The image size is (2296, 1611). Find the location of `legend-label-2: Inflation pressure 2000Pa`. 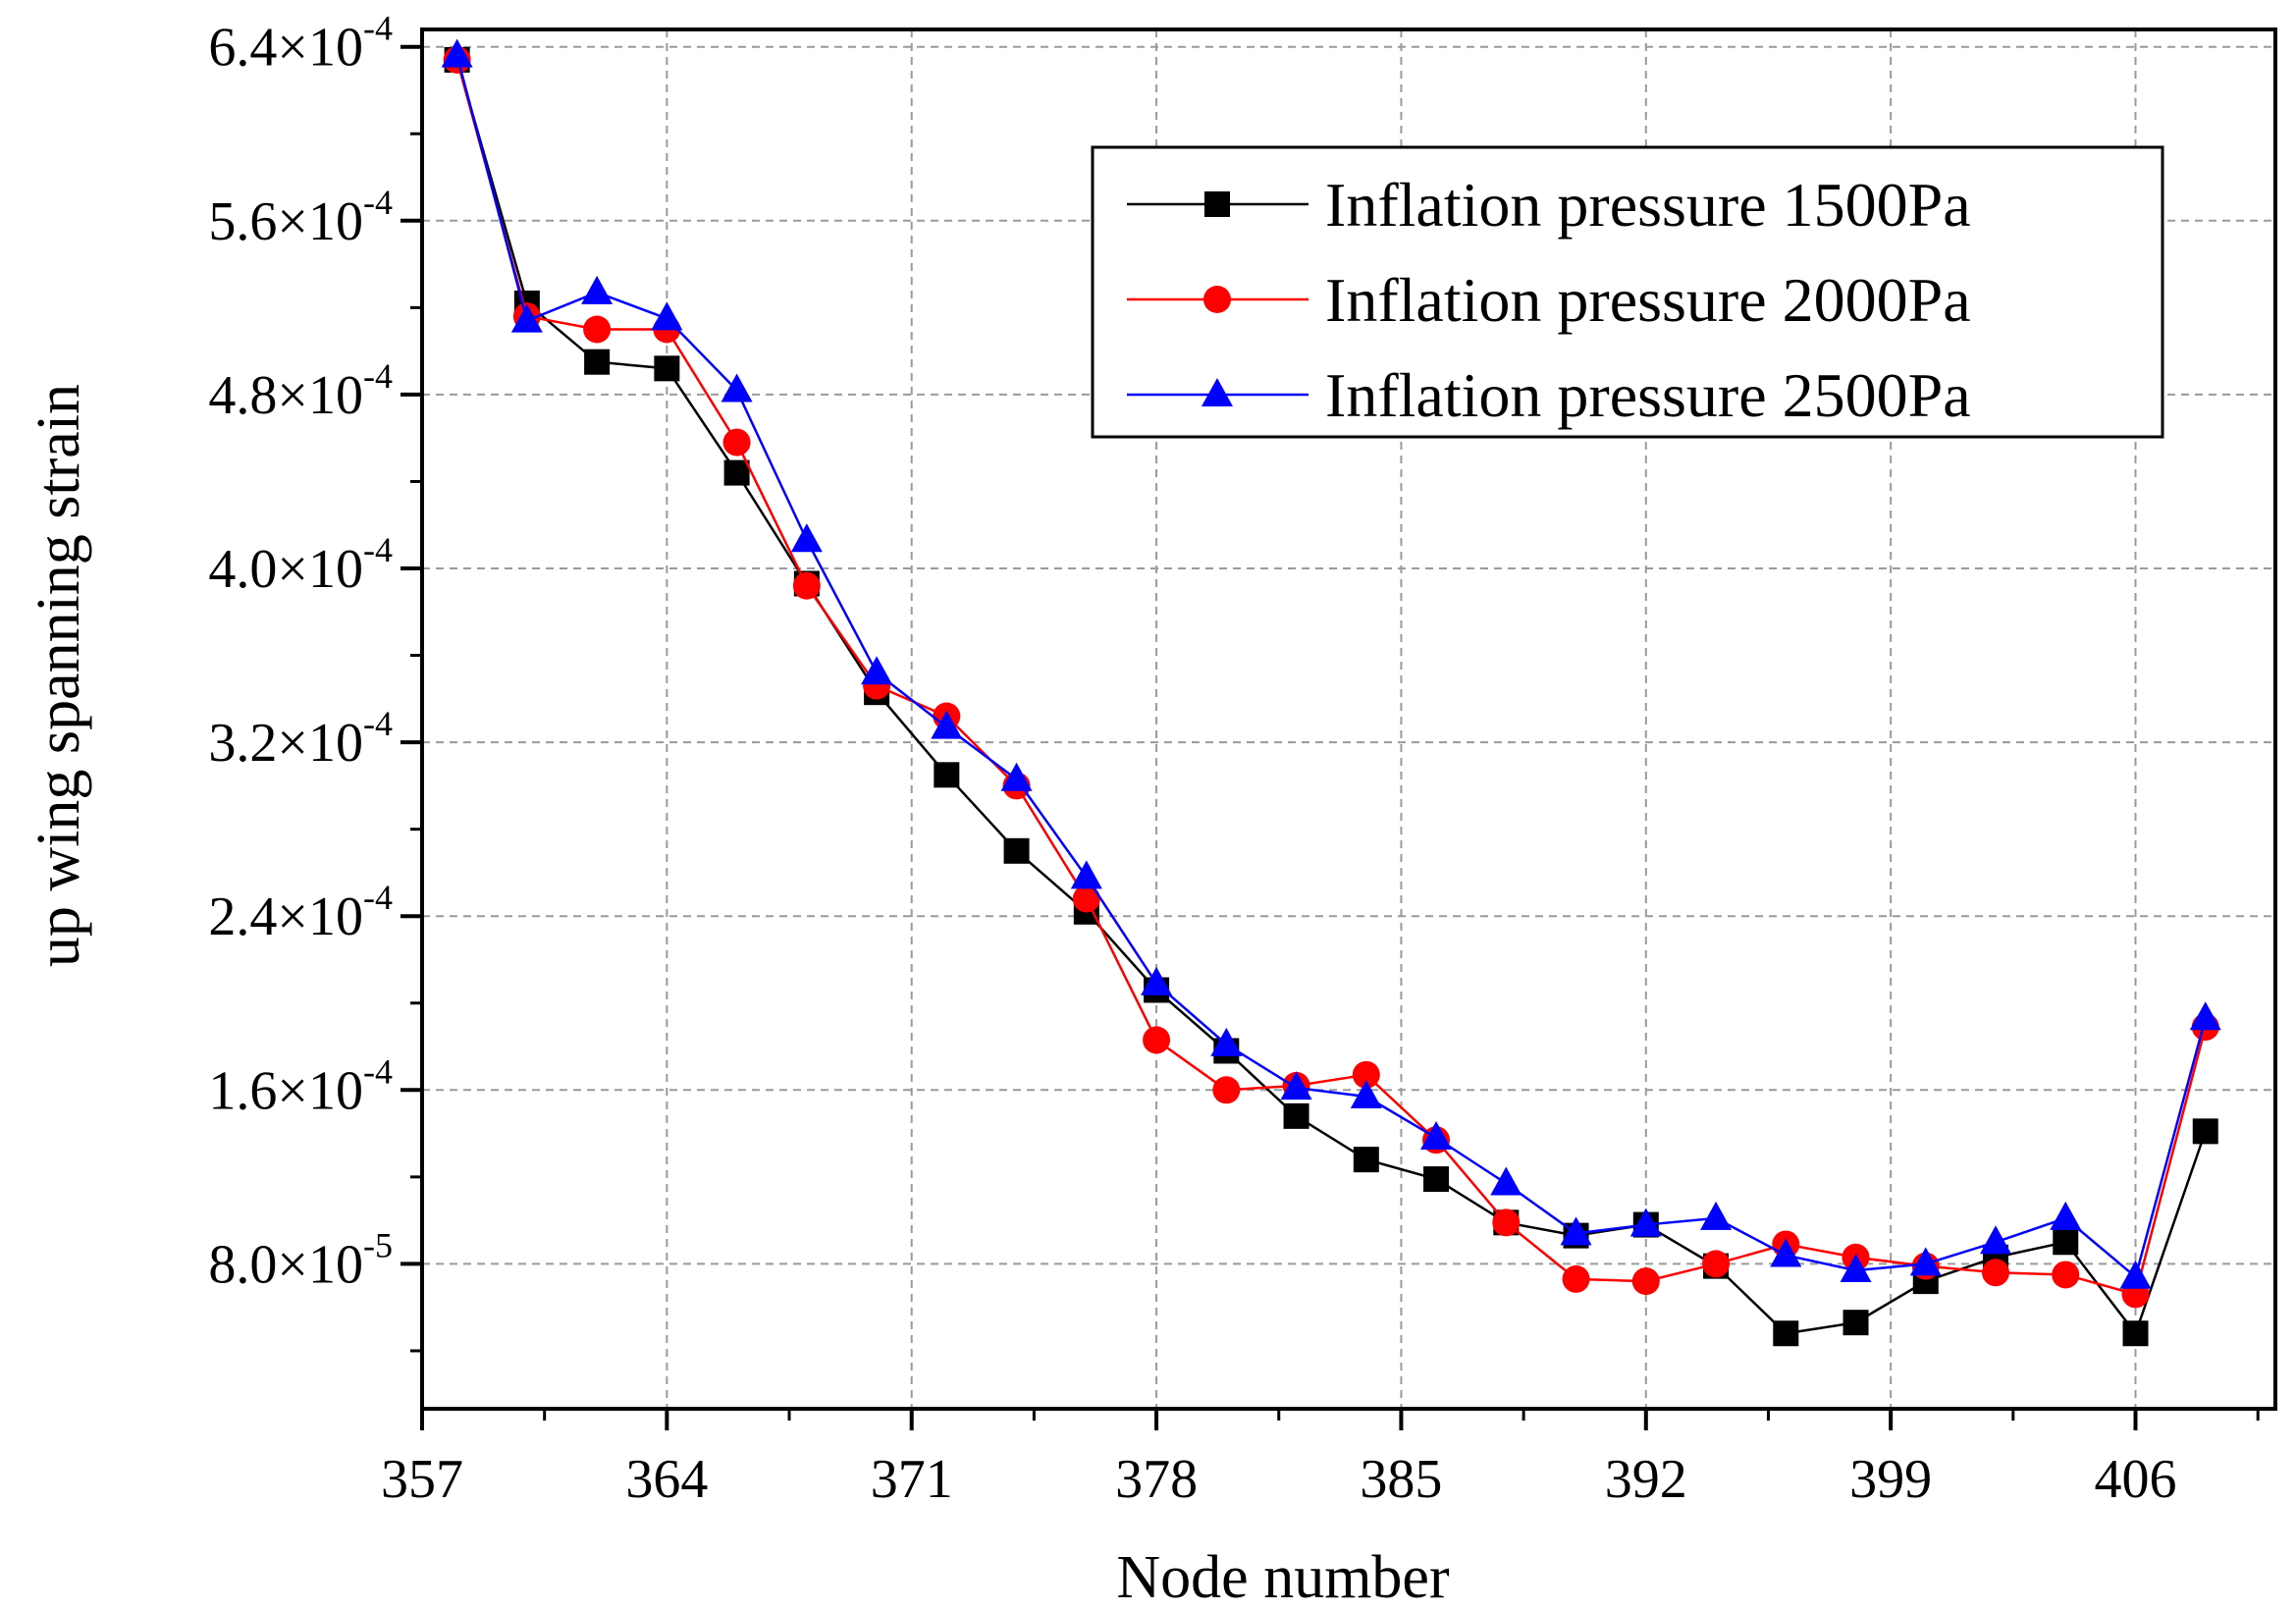

legend-label-2: Inflation pressure 2000Pa is located at coordinates (1648, 300).